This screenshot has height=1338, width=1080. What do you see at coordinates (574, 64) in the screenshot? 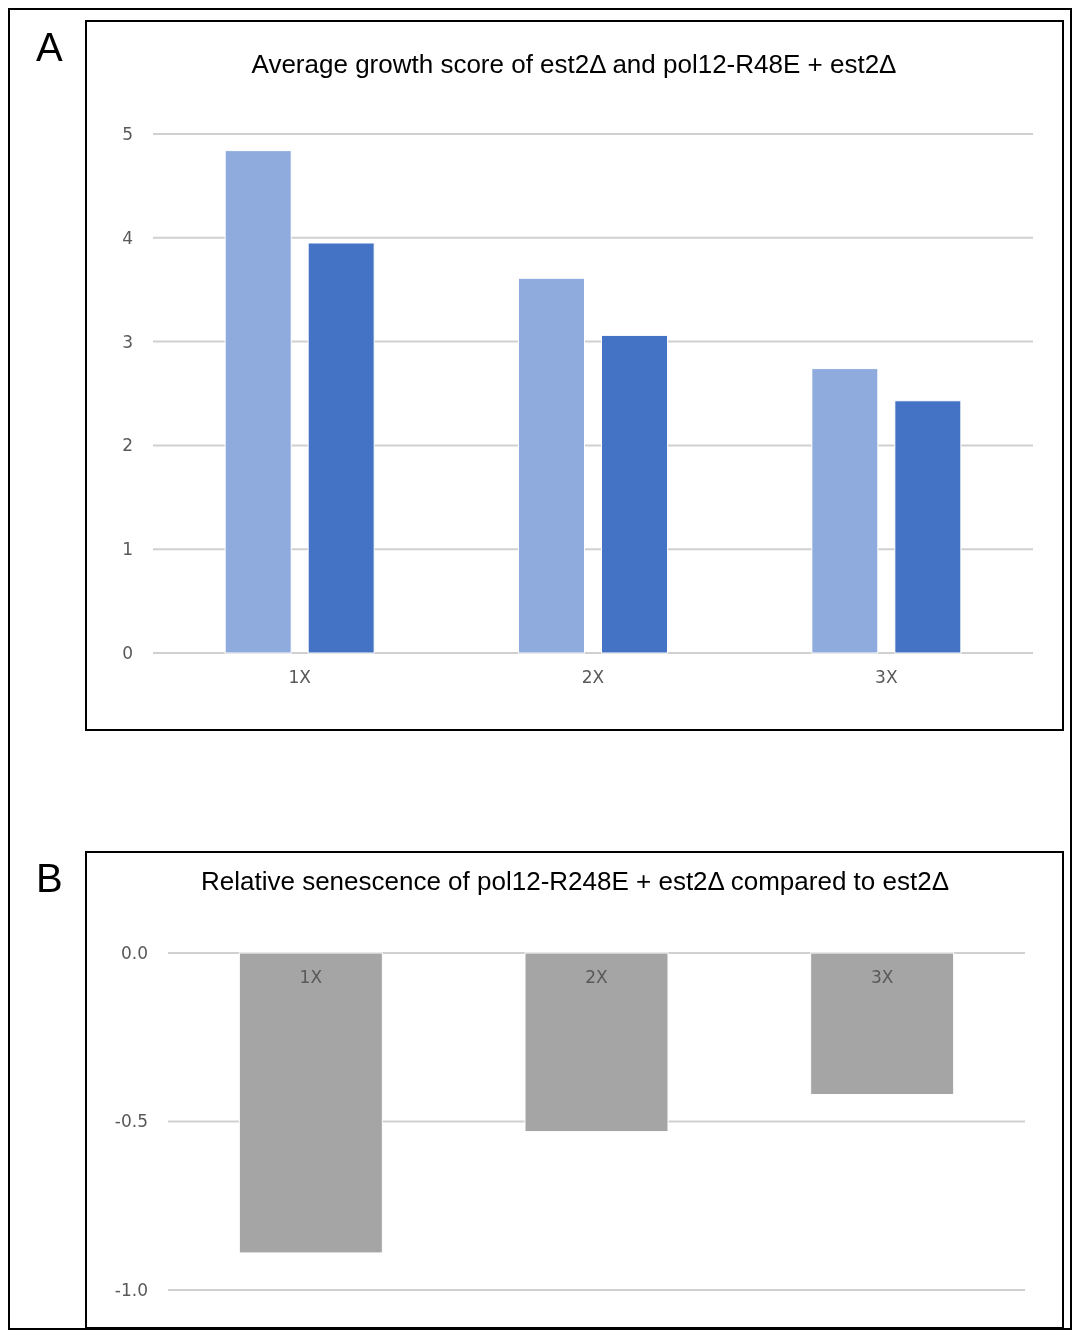
I see `chart-title: Average growth score of est2Δ and pol12-R48E + est2Δ` at bounding box center [574, 64].